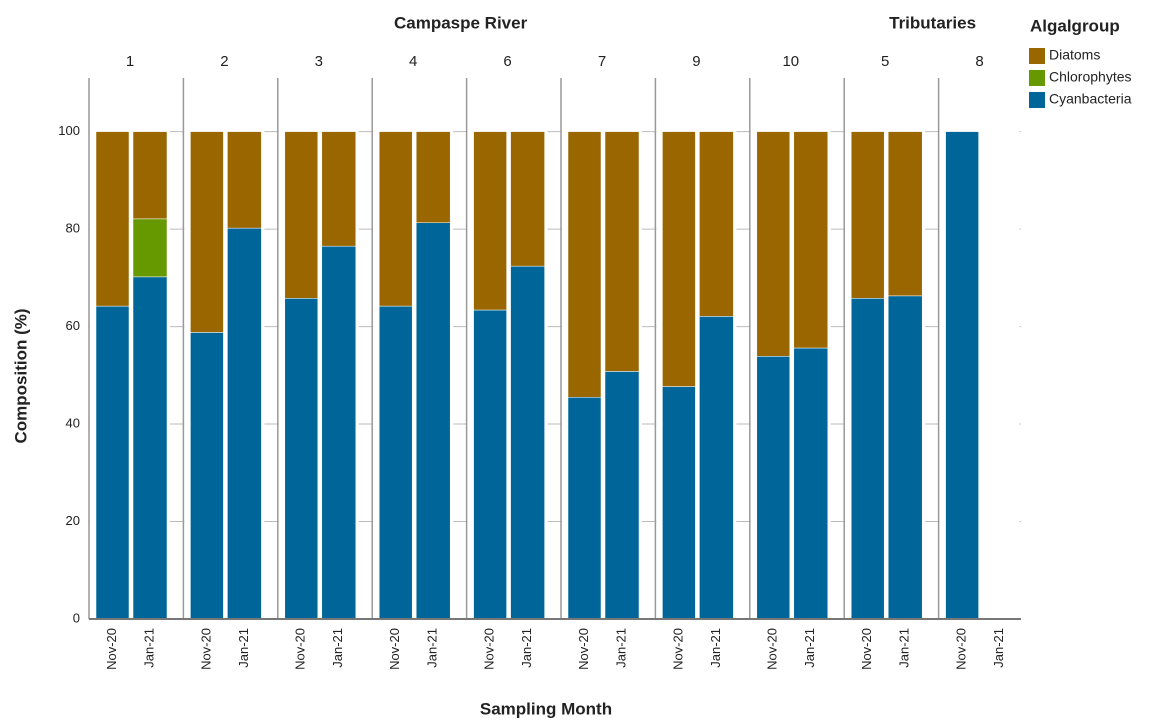 This screenshot has height=722, width=1169. Describe the element at coordinates (73, 520) in the screenshot. I see `y-tick-label: 20` at that location.